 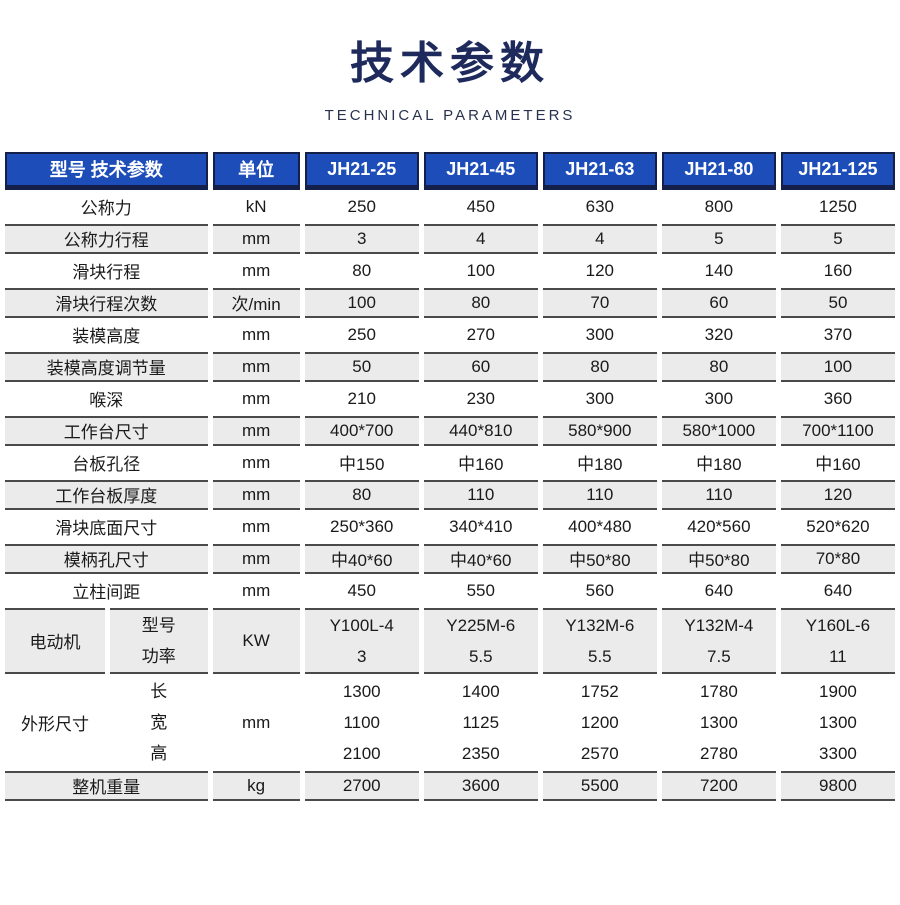 What do you see at coordinates (106, 302) in the screenshot?
I see `param-label: 滑块行程次数` at bounding box center [106, 302].